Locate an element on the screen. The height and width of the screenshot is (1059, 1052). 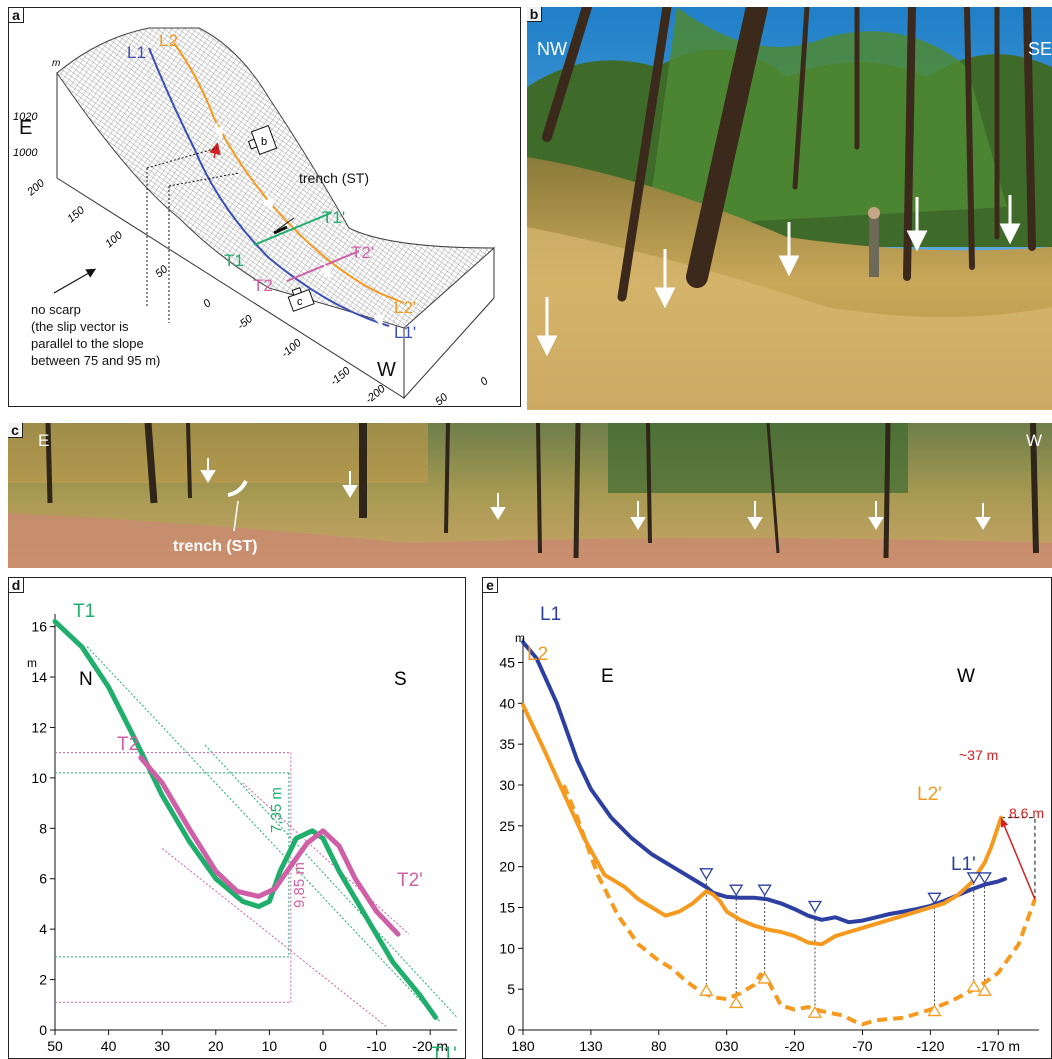
dir-east-c: E is located at coordinates (44, 440).